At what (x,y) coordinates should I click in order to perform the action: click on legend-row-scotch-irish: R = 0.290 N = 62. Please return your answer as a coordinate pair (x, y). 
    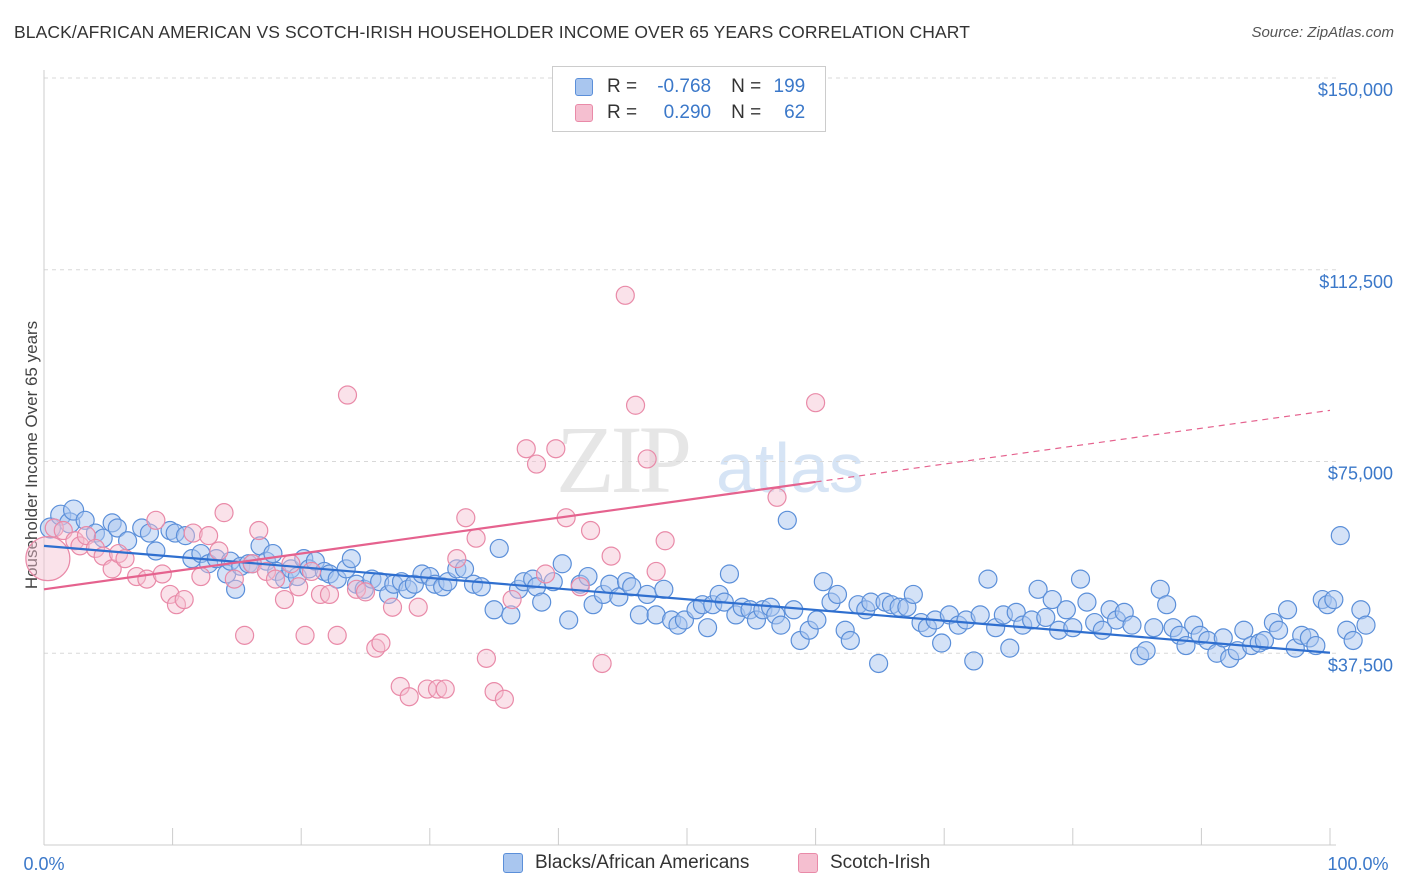
    Looking at the image, I should click on (690, 113).